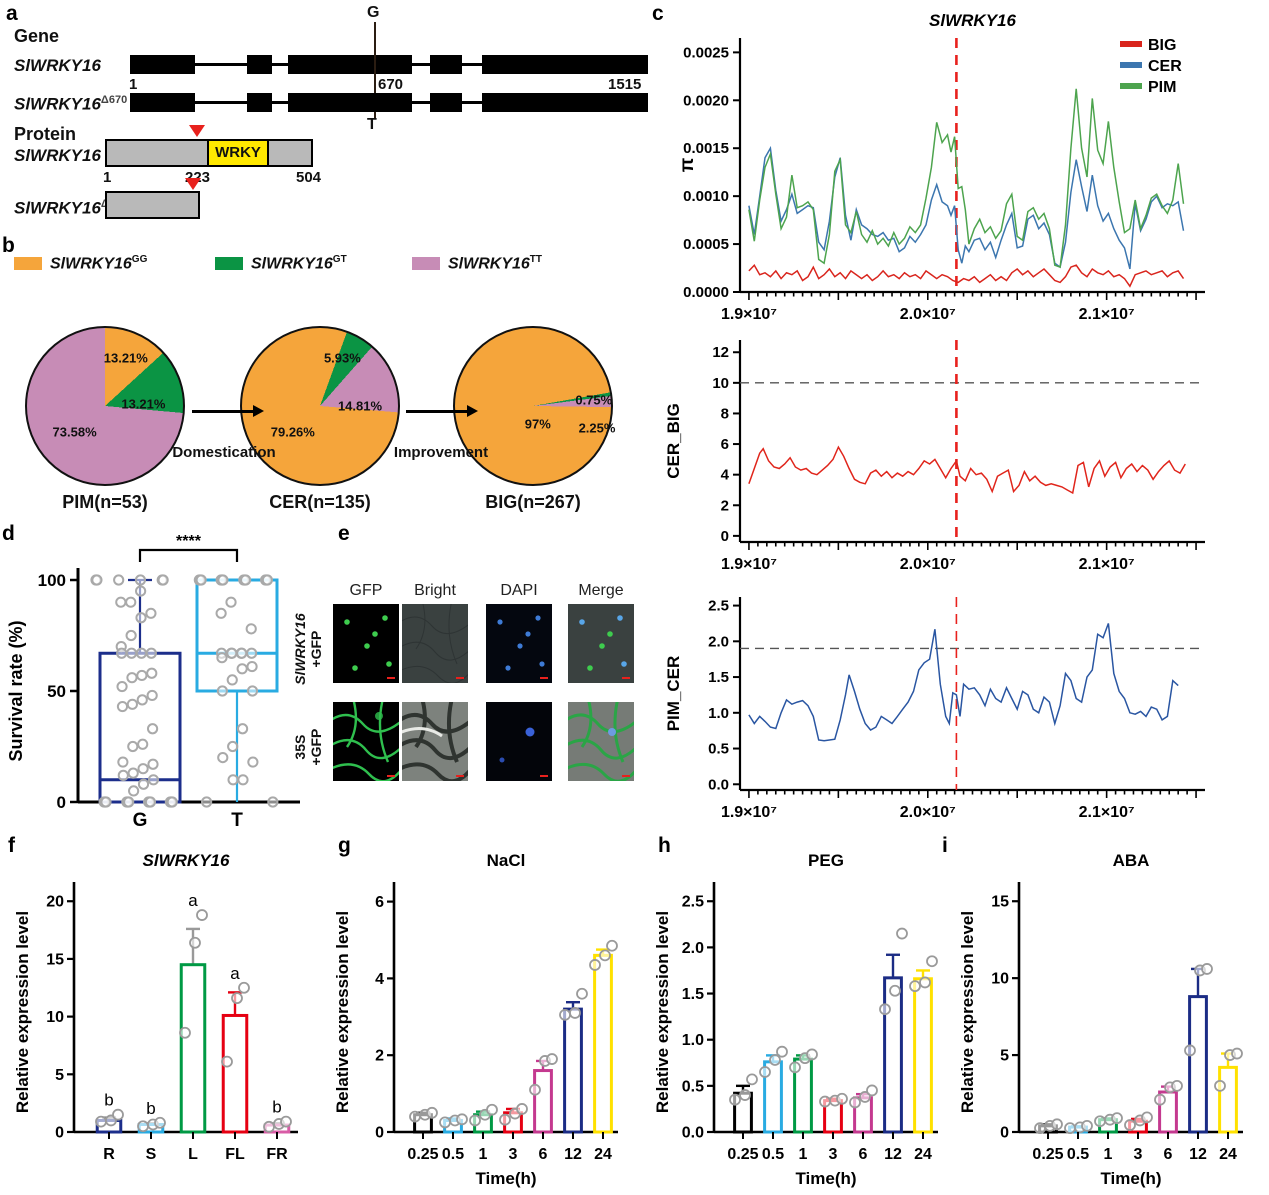  Describe the element at coordinates (360, 406) in the screenshot. I see `pie-slice-label: 14.81%` at that location.